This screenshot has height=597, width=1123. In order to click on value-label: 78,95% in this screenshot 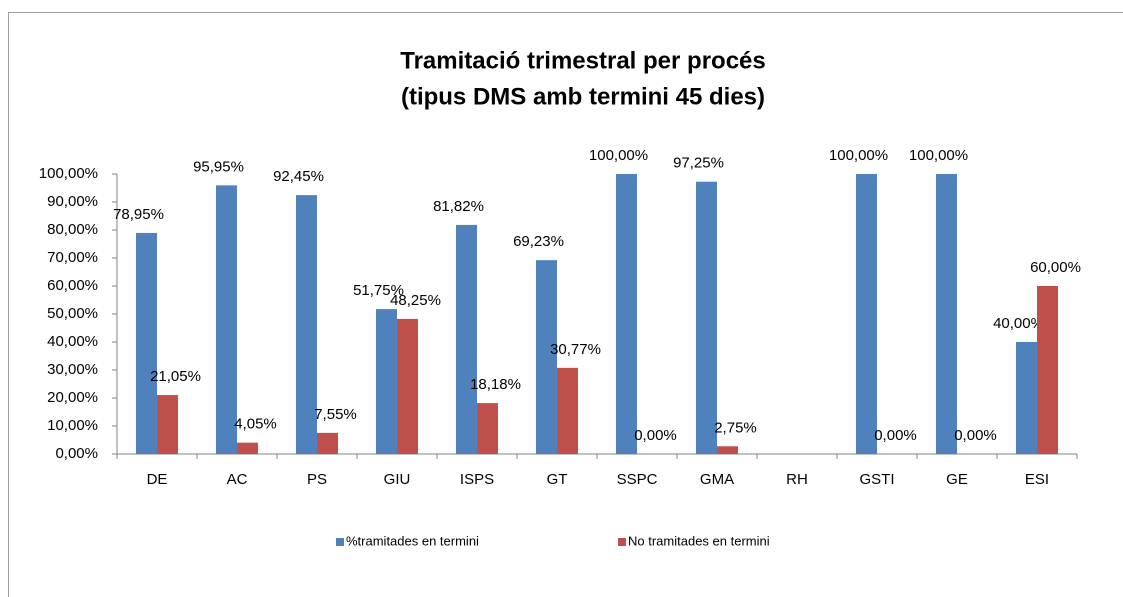, I will do `click(138, 214)`.